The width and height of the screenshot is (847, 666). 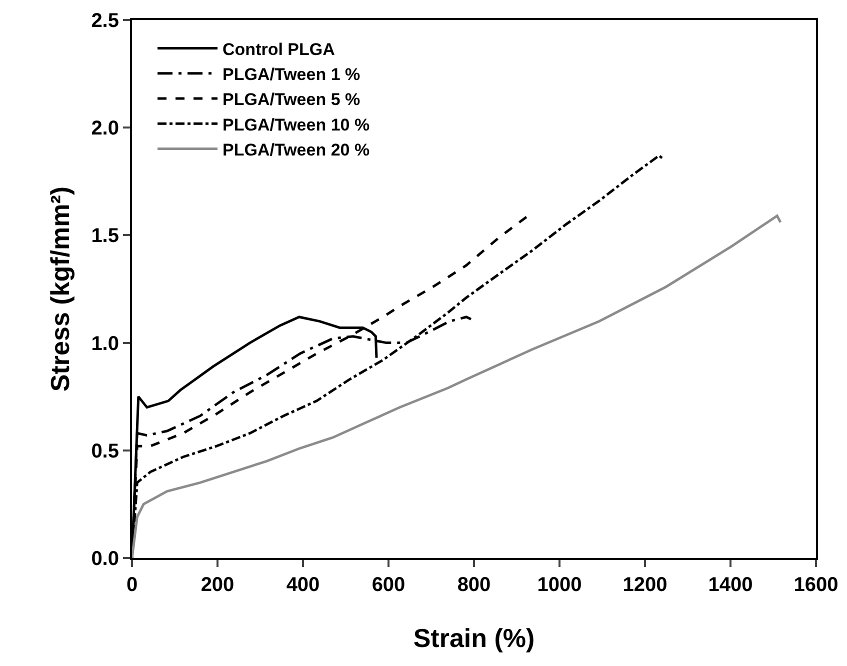 What do you see at coordinates (132, 585) in the screenshot?
I see `x-tick-label: 0` at bounding box center [132, 585].